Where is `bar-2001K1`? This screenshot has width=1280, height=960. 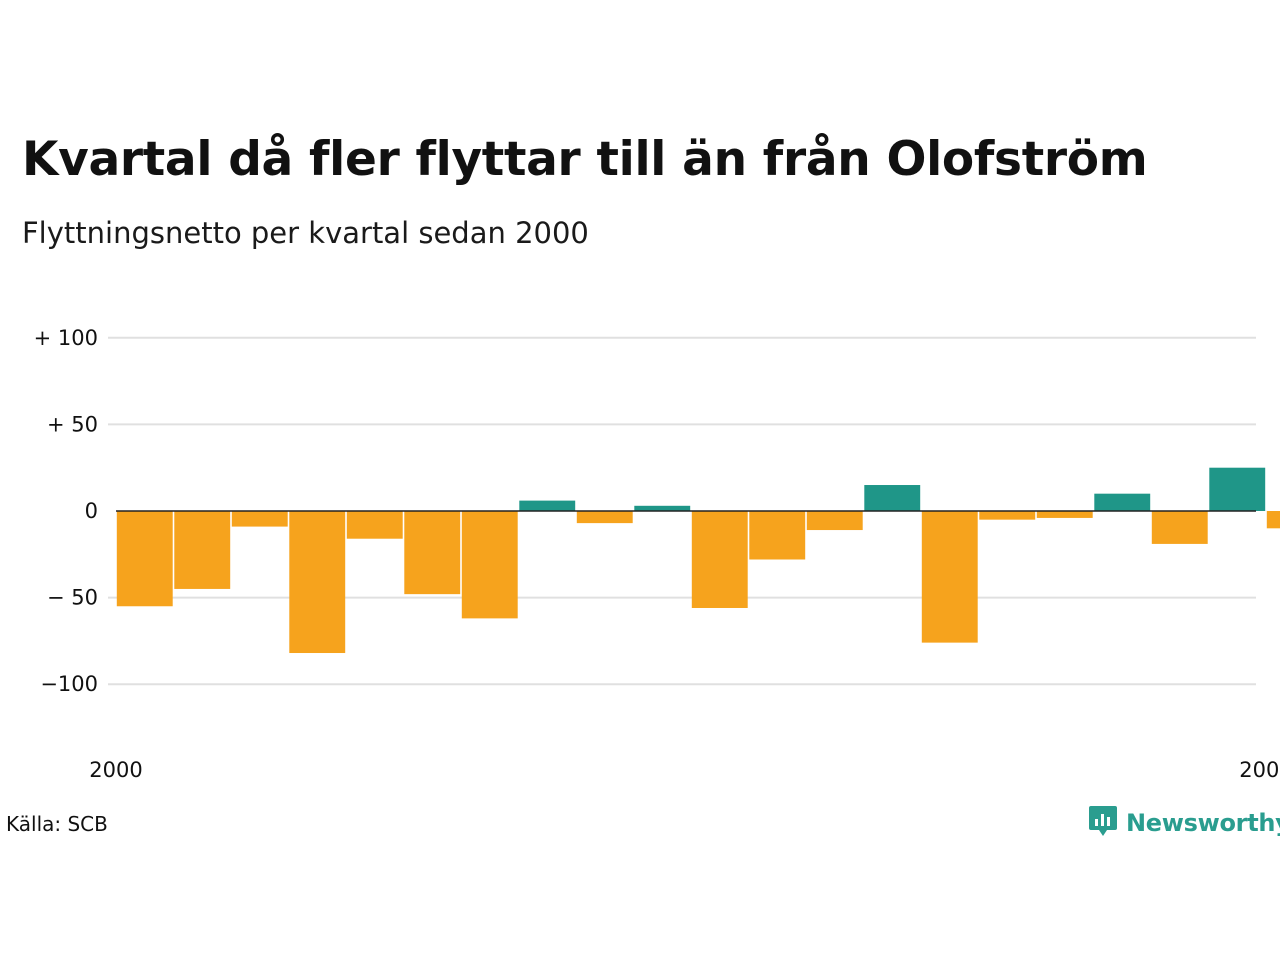 bar-2001K1 is located at coordinates (374, 525).